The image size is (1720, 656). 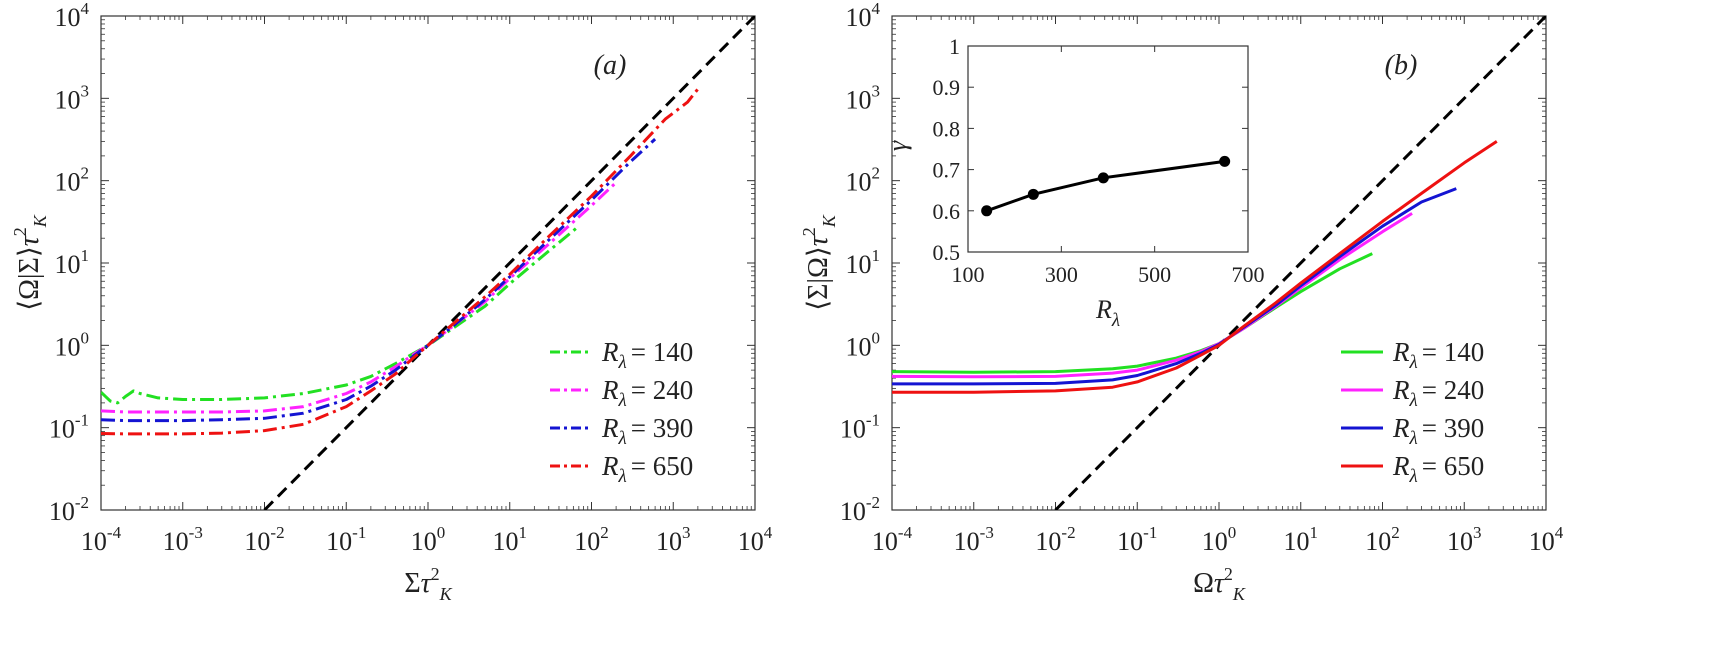 I want to click on x-axis-label: Ωτ2K, so click(x=1219, y=584).